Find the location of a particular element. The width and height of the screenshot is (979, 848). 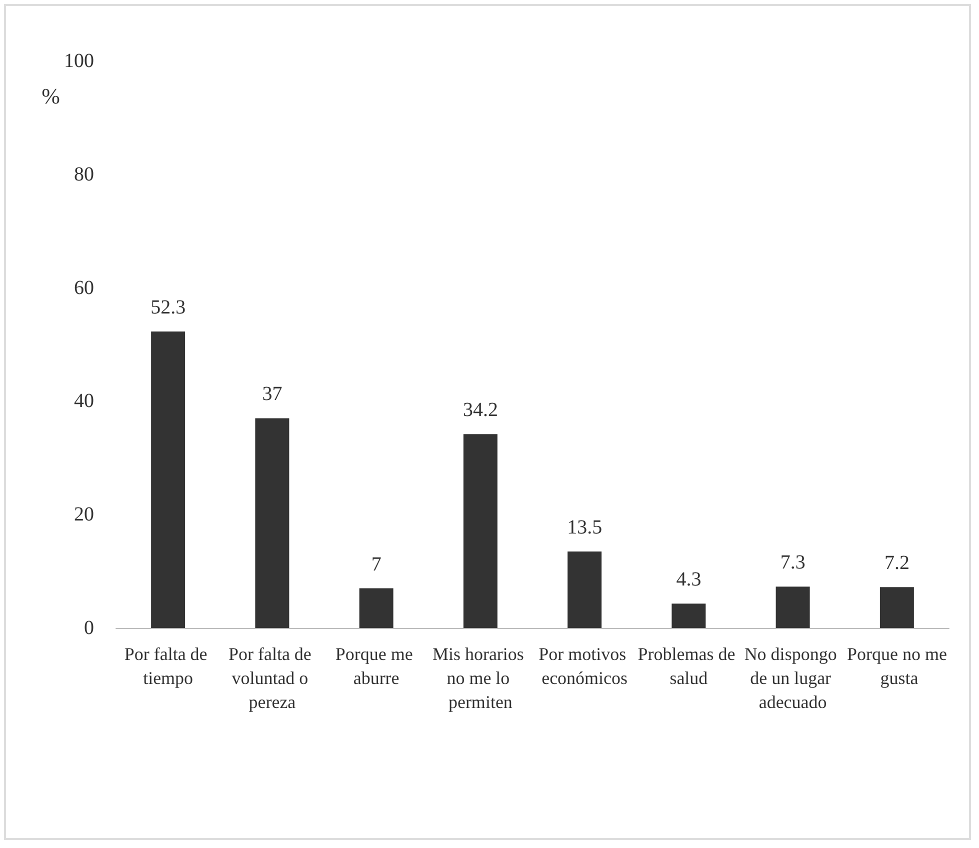

x-tick-label: Por falta de tiempo is located at coordinates (168, 666).